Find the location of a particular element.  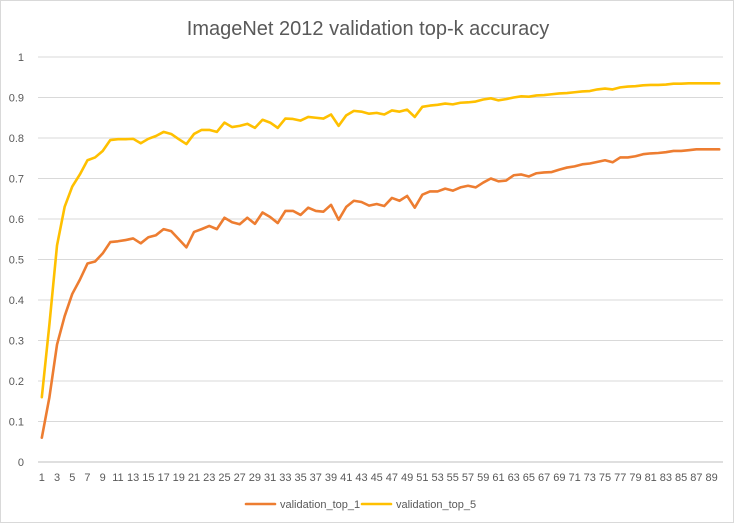

x-tick-label: 87 is located at coordinates (696, 478).